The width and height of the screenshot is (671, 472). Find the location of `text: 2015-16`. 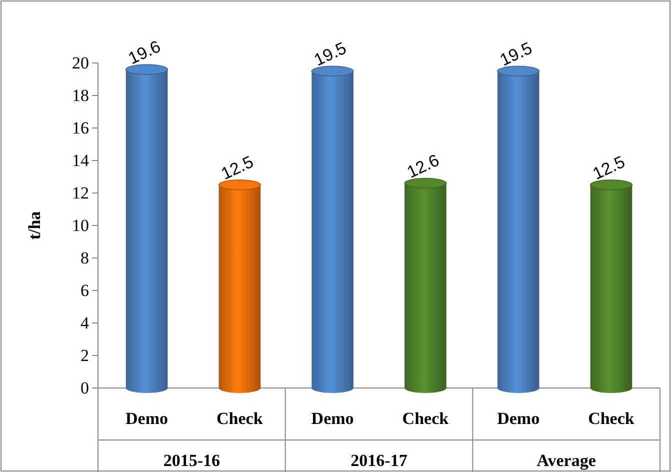

text: 2015-16 is located at coordinates (191, 460).